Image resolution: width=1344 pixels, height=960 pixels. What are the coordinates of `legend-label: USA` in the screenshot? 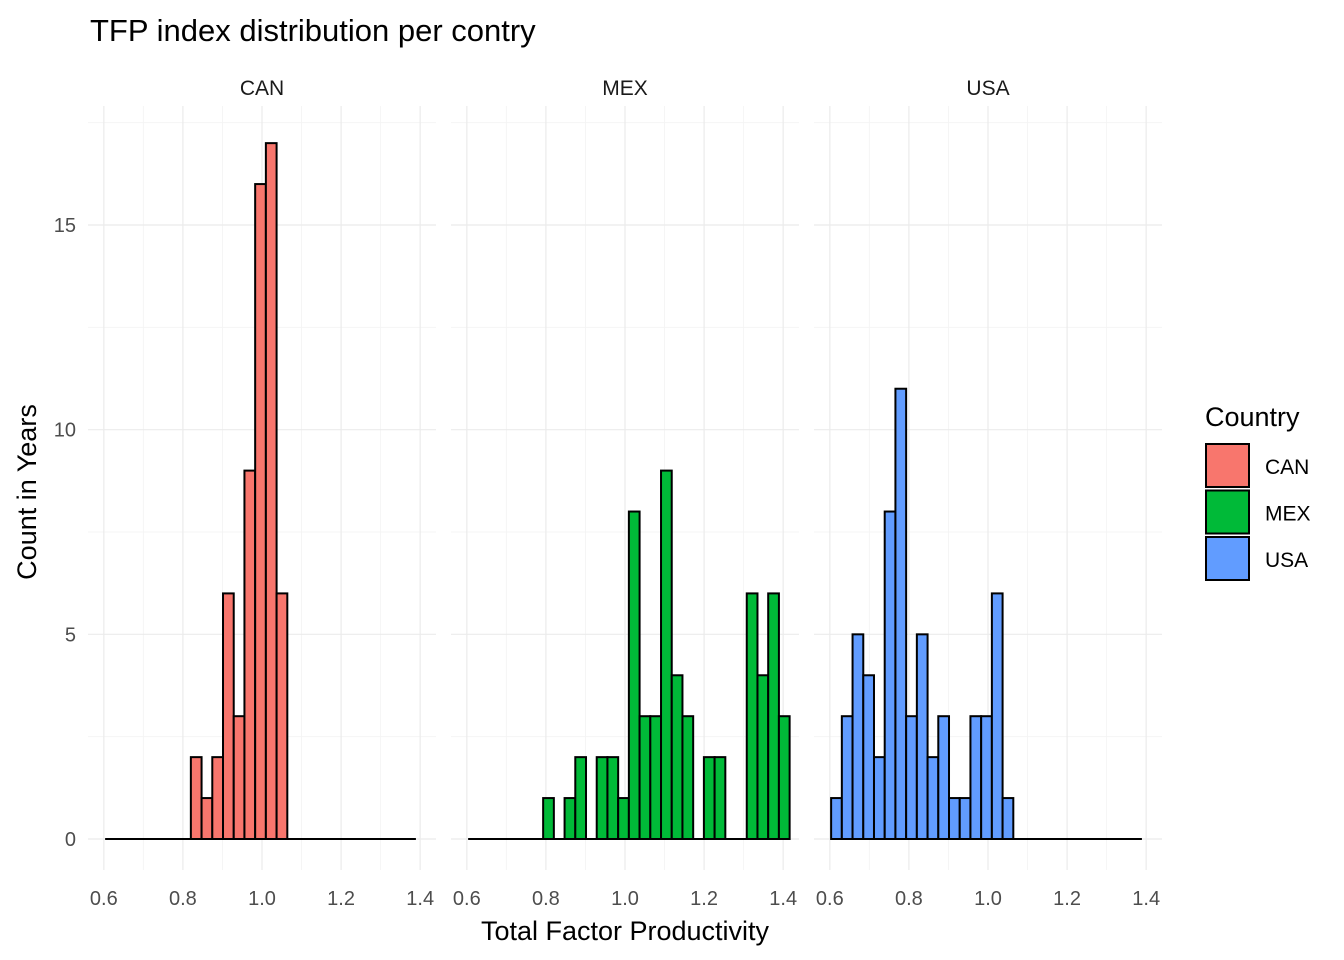 It's located at (1286, 560).